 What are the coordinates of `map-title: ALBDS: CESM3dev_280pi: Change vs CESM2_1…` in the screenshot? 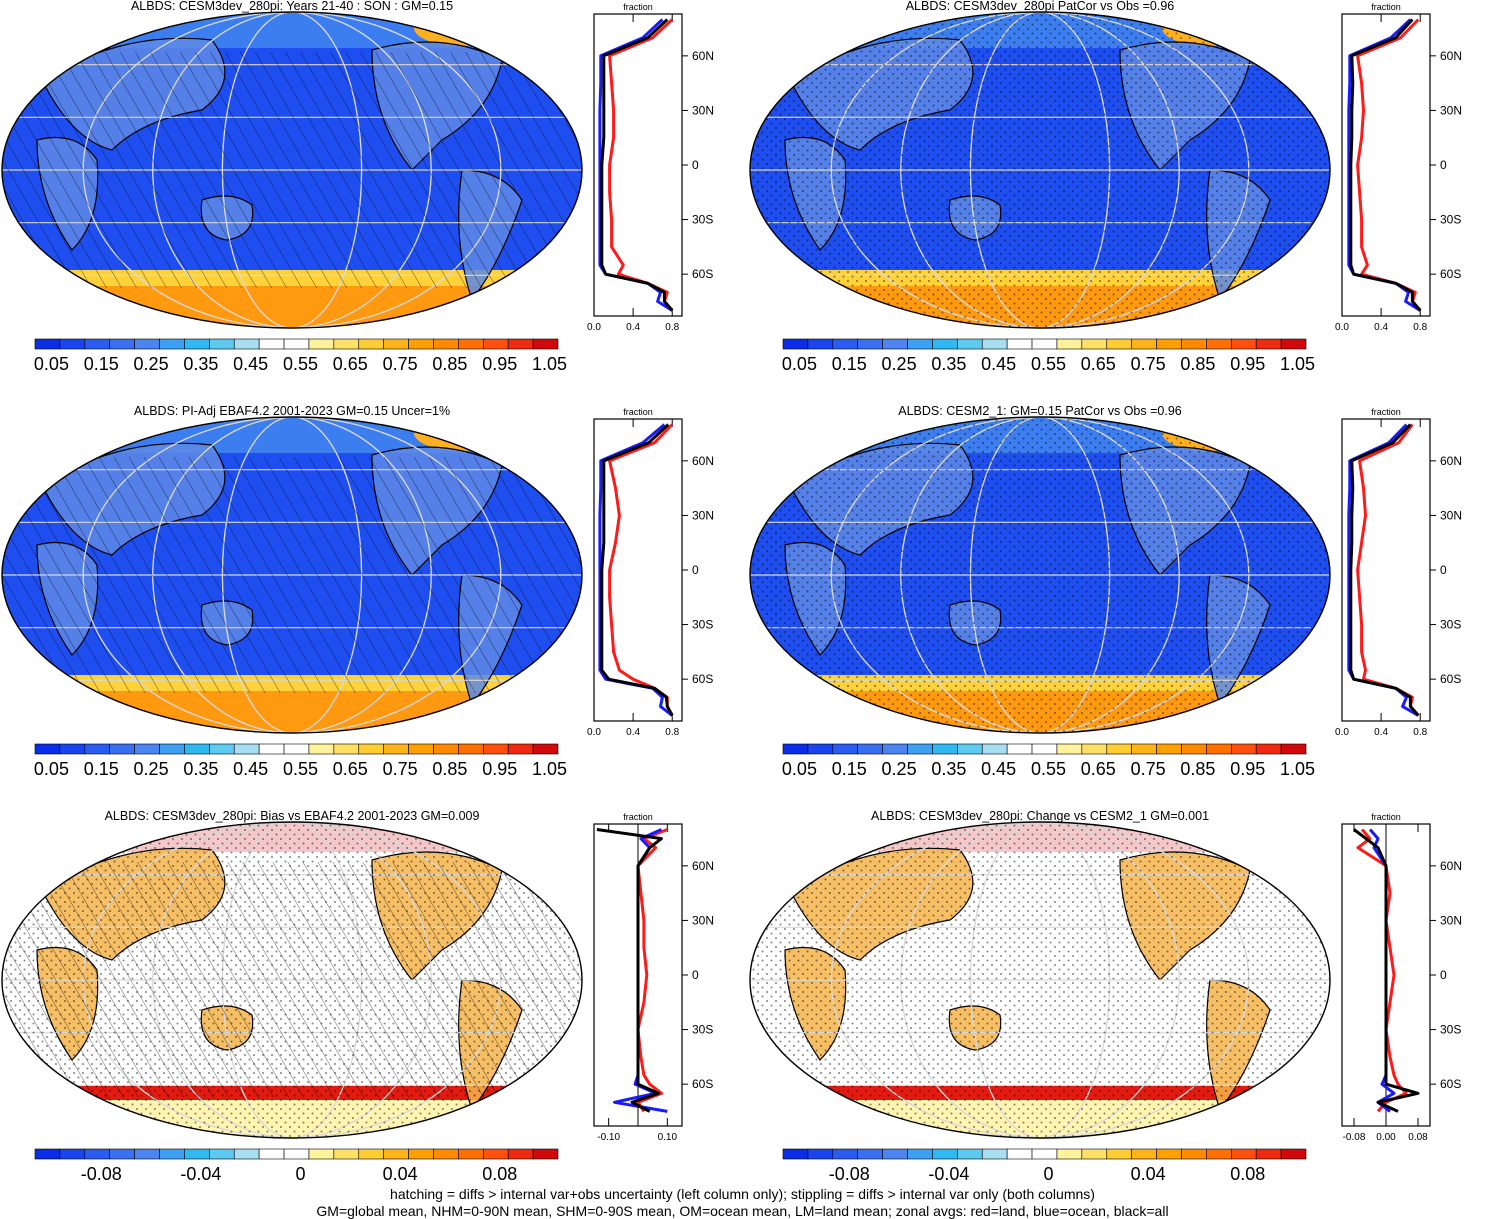 It's located at (1040, 816).